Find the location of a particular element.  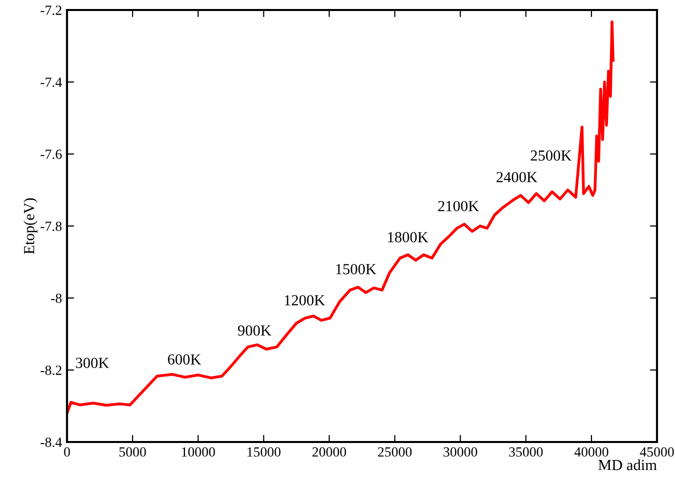

x-axis-title: MD adim is located at coordinates (627, 464).